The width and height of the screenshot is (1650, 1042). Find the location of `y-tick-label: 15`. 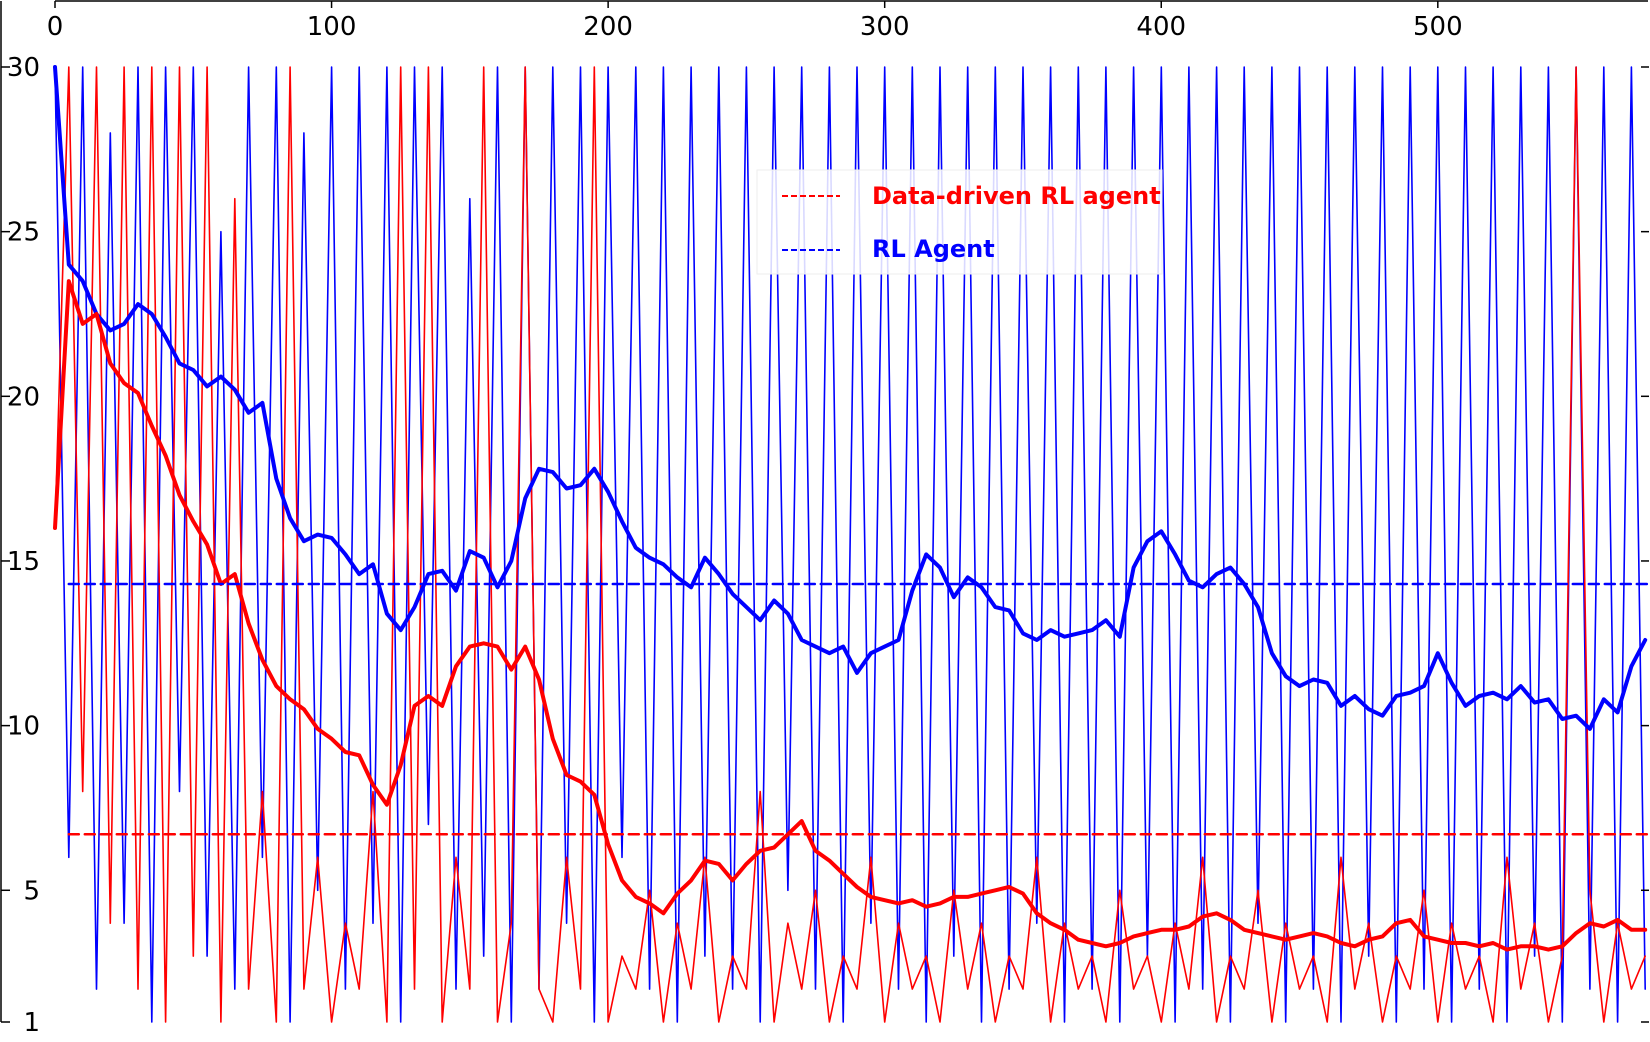

y-tick-label: 15 is located at coordinates (23, 562).